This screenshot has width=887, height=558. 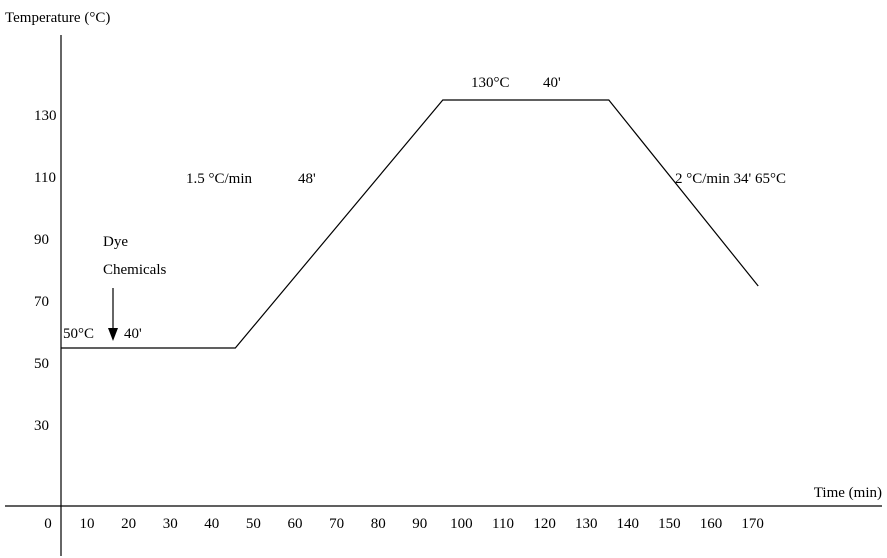 I want to click on y-tick-label: 110, so click(x=45, y=178).